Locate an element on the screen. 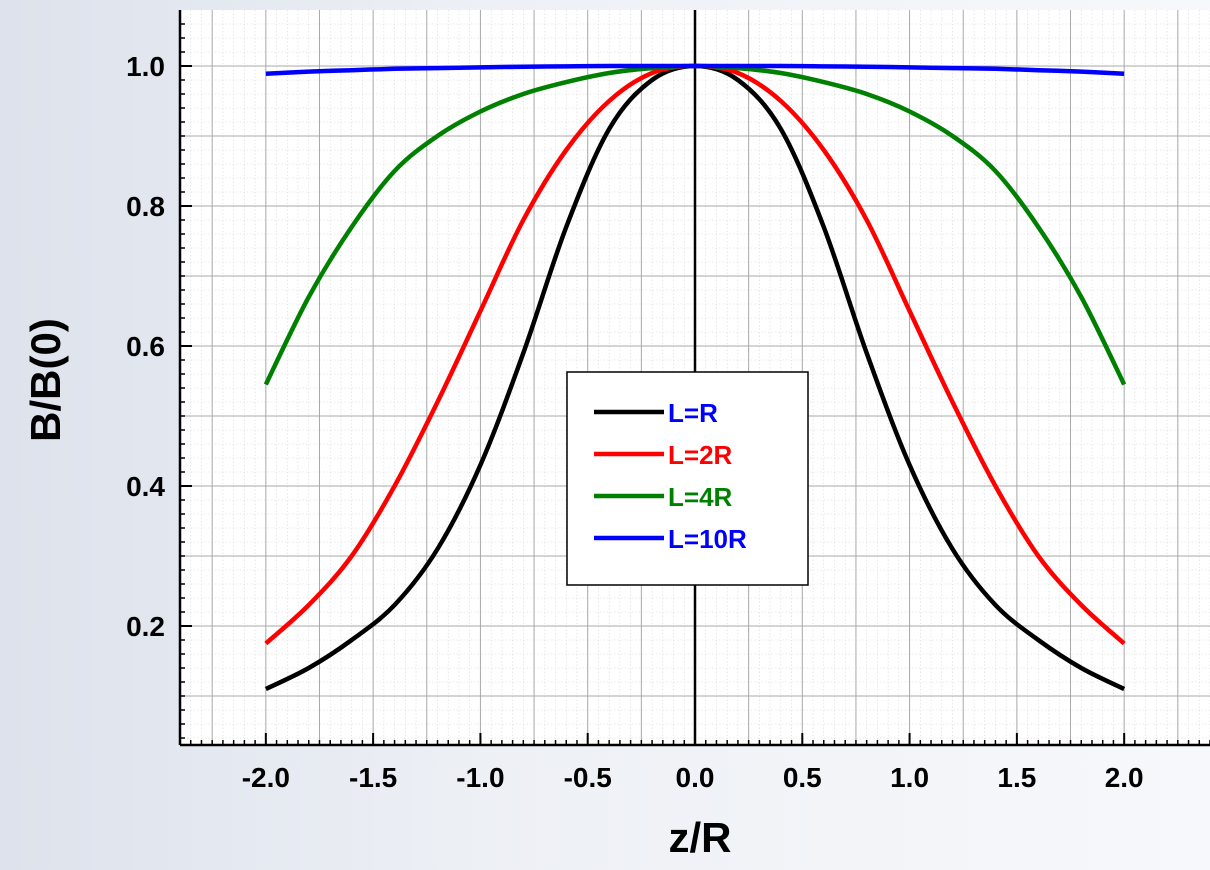  x-tick-label: 1.0 is located at coordinates (909, 777).